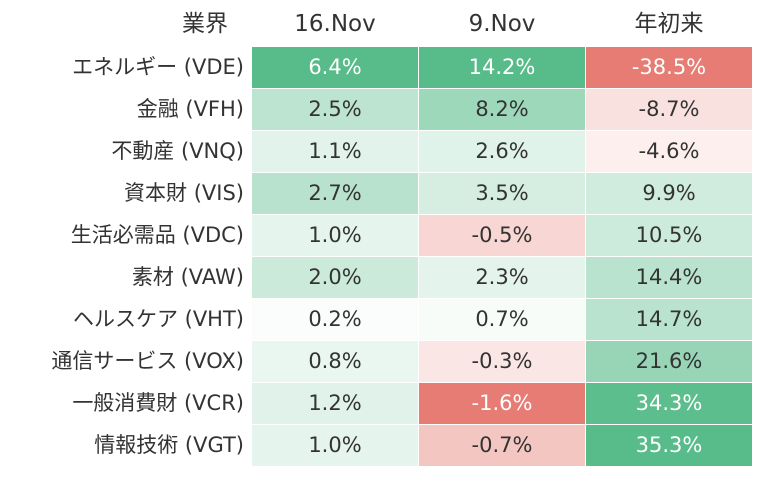  What do you see at coordinates (335, 403) in the screenshot?
I see `heatmap-cell-16nov: 1.2%` at bounding box center [335, 403].